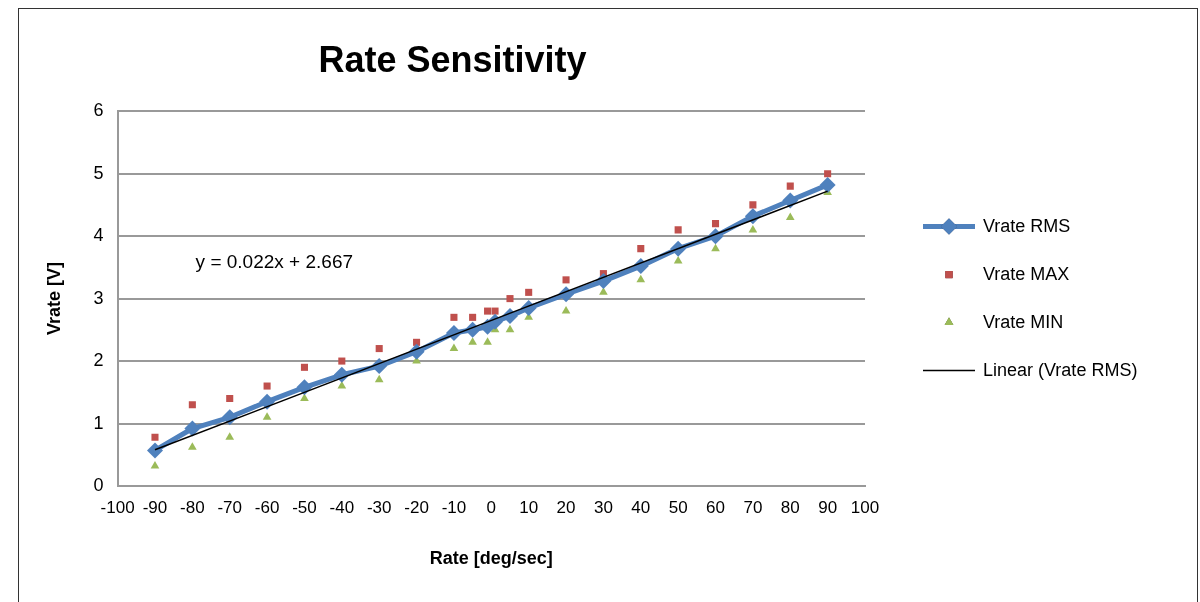 The height and width of the screenshot is (602, 1200). I want to click on y-tick-label: 0, so click(98, 484).